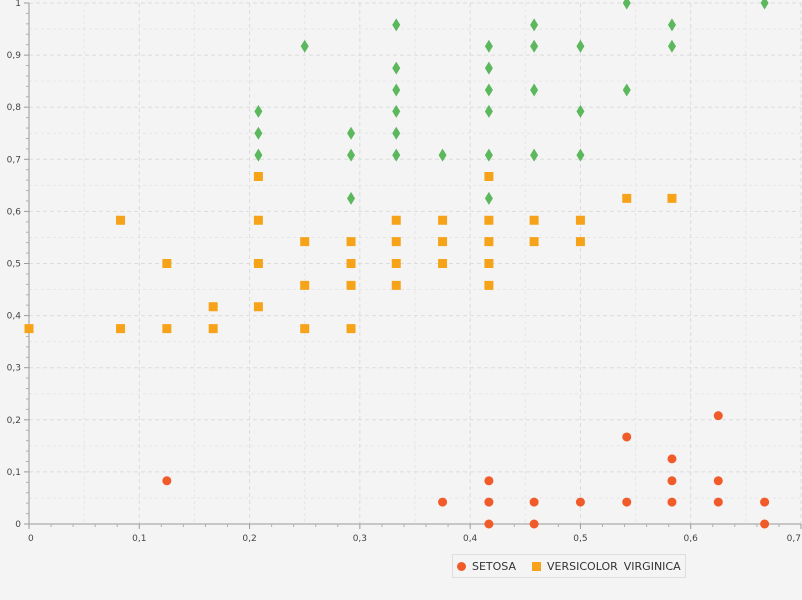  What do you see at coordinates (14, 317) in the screenshot?
I see `y-tick-label: 0,4` at bounding box center [14, 317].